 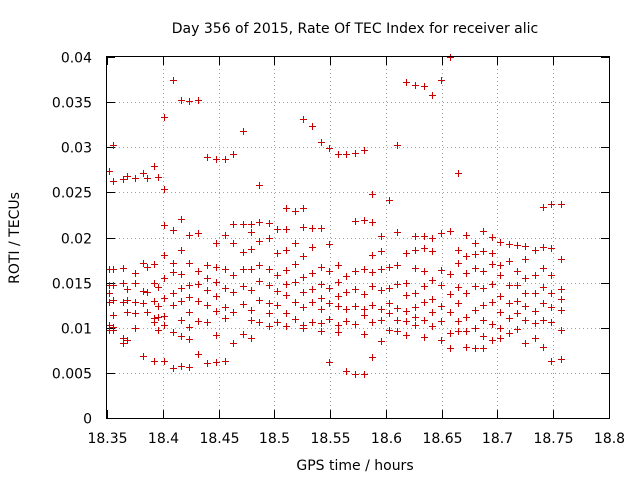 I want to click on y-tick-label: 0.025, so click(x=72, y=194).